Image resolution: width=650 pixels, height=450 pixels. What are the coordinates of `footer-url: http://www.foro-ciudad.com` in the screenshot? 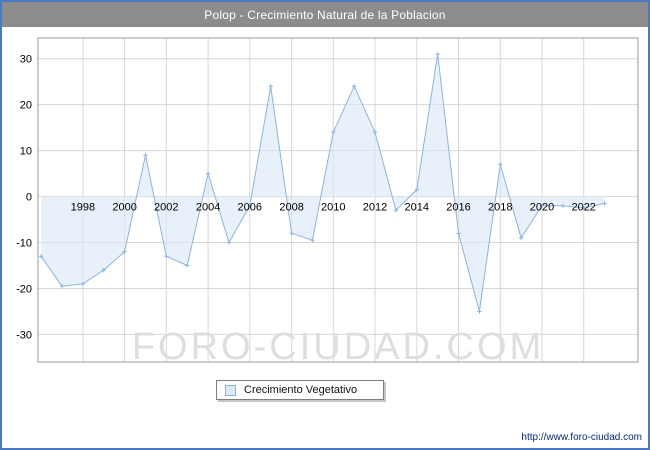 It's located at (581, 437).